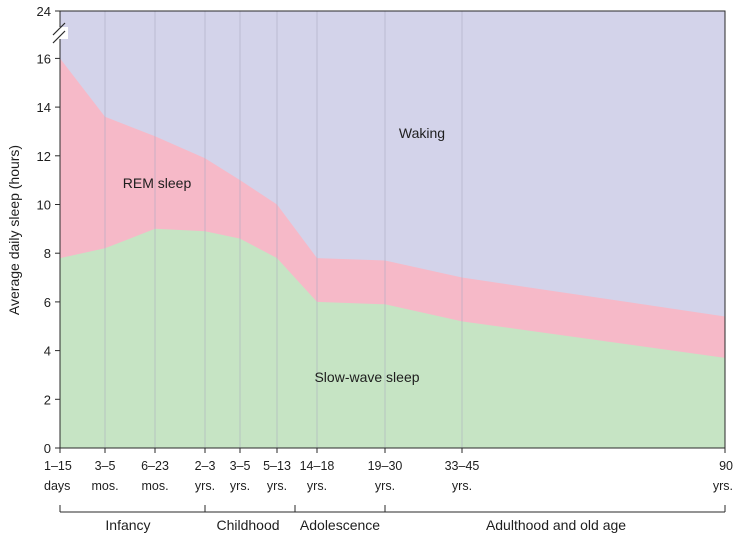  Describe the element at coordinates (47, 399) in the screenshot. I see `y-tick-label: 2` at that location.